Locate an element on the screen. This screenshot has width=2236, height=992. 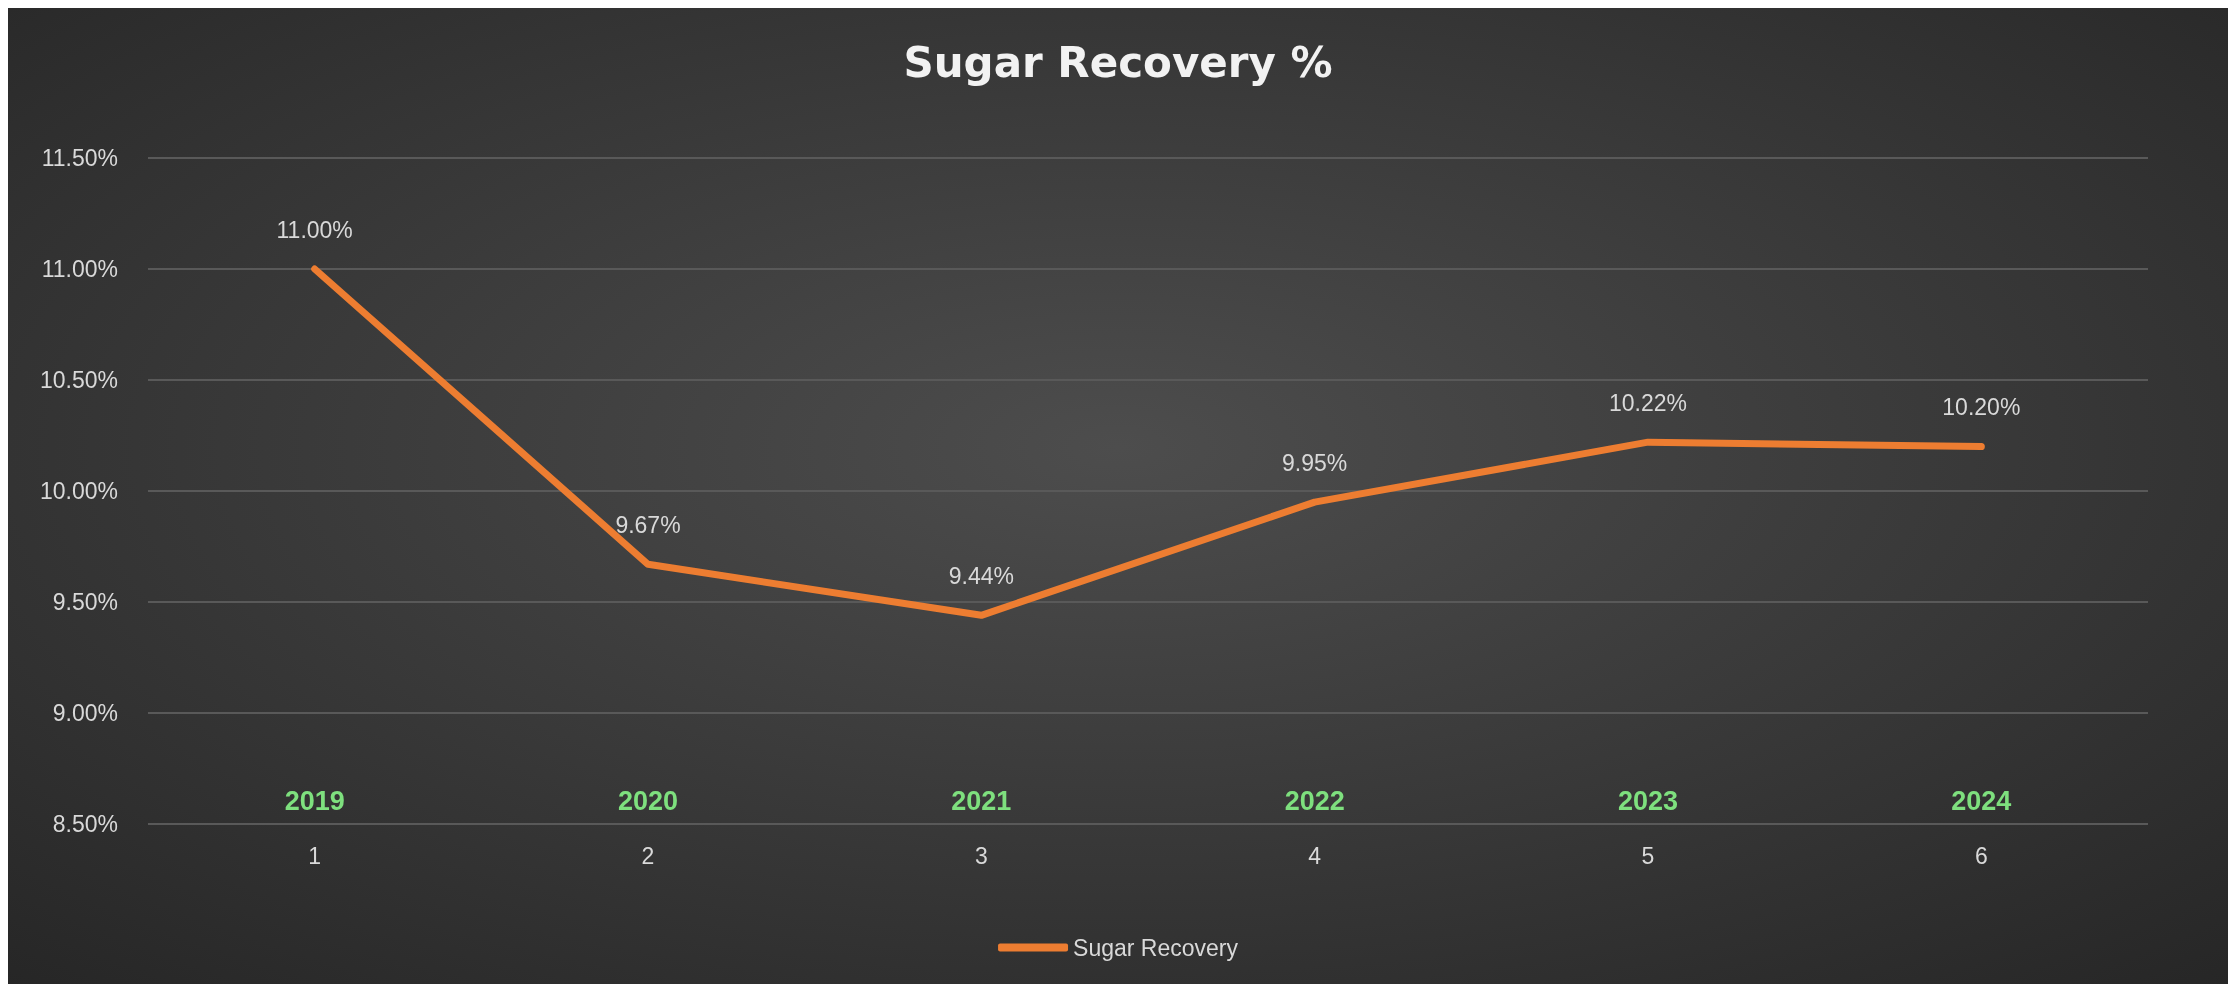
annotation: 2024 is located at coordinates (1981, 800).